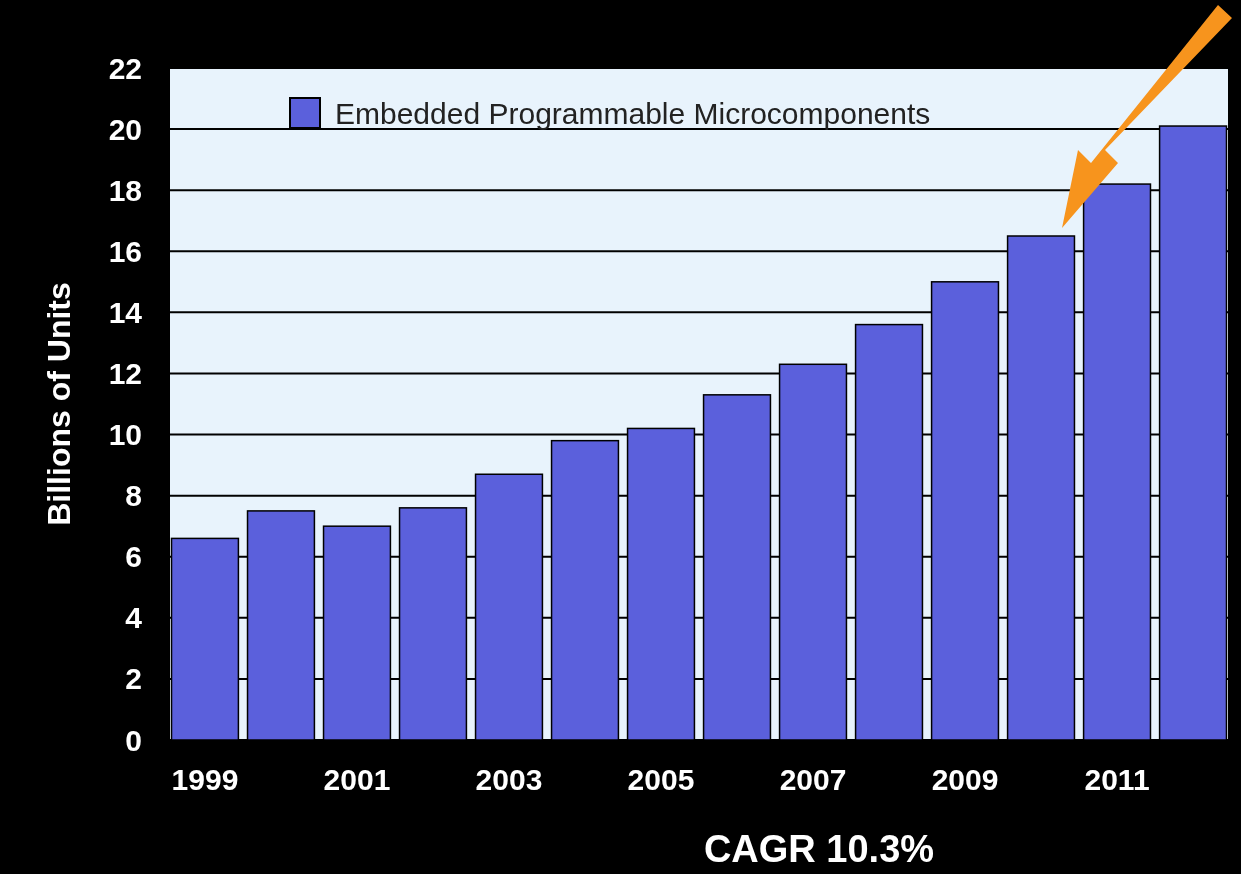  I want to click on x-tick-label: 2005, so click(661, 779).